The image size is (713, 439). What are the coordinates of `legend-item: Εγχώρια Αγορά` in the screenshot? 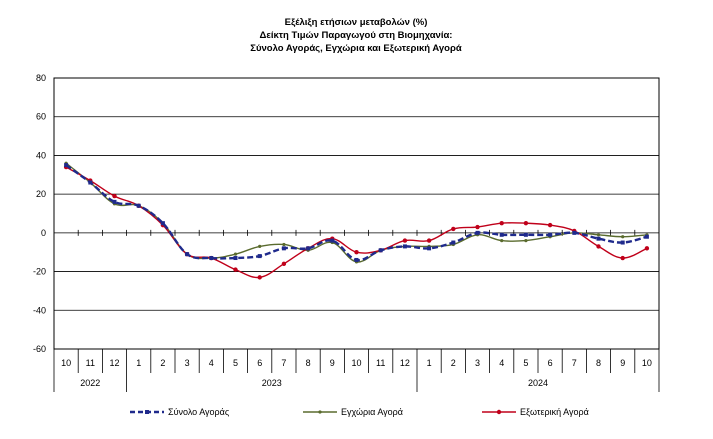 It's located at (353, 412).